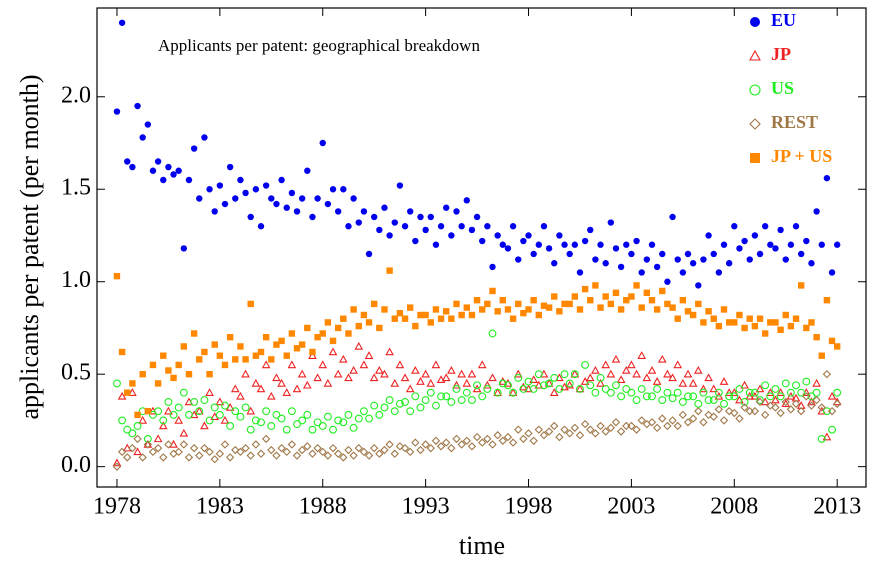 The height and width of the screenshot is (562, 881). Describe the element at coordinates (782, 88) in the screenshot. I see `legend-label: US` at that location.